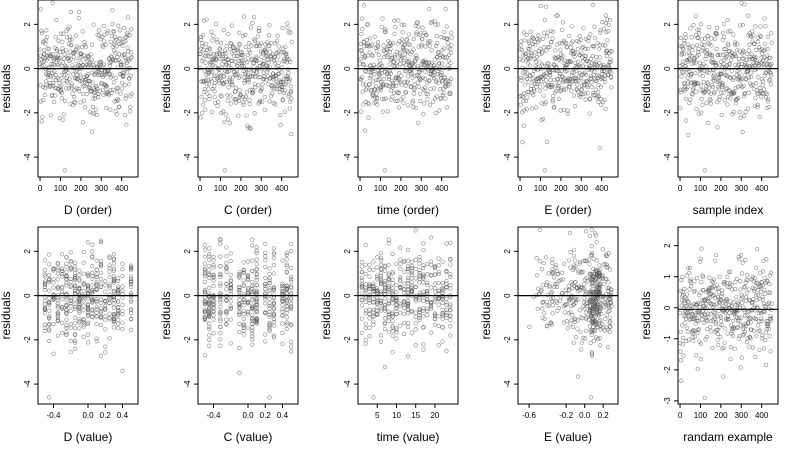 The image size is (800, 455). I want to click on x-tick-label: 20, so click(434, 415).